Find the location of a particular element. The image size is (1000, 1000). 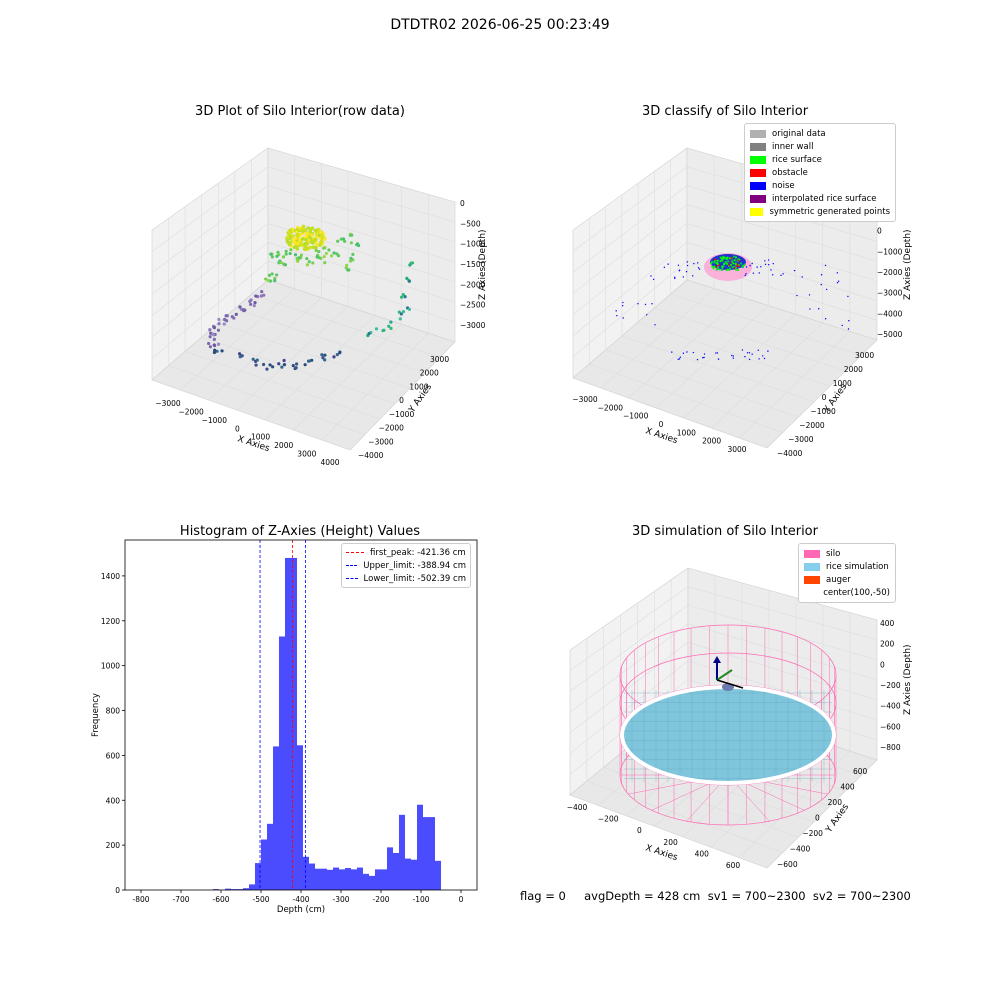

tick-label: 3000 is located at coordinates (306, 454).